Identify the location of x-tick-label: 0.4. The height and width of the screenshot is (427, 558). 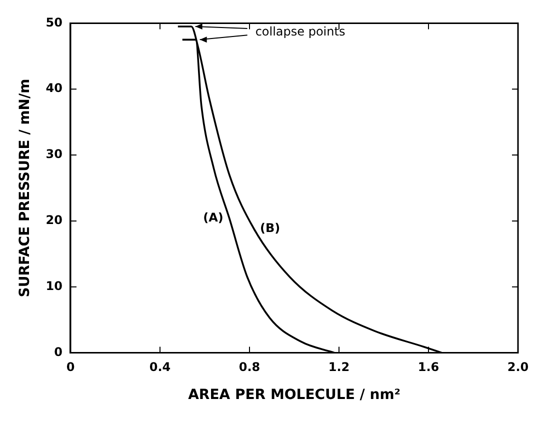
(160, 367).